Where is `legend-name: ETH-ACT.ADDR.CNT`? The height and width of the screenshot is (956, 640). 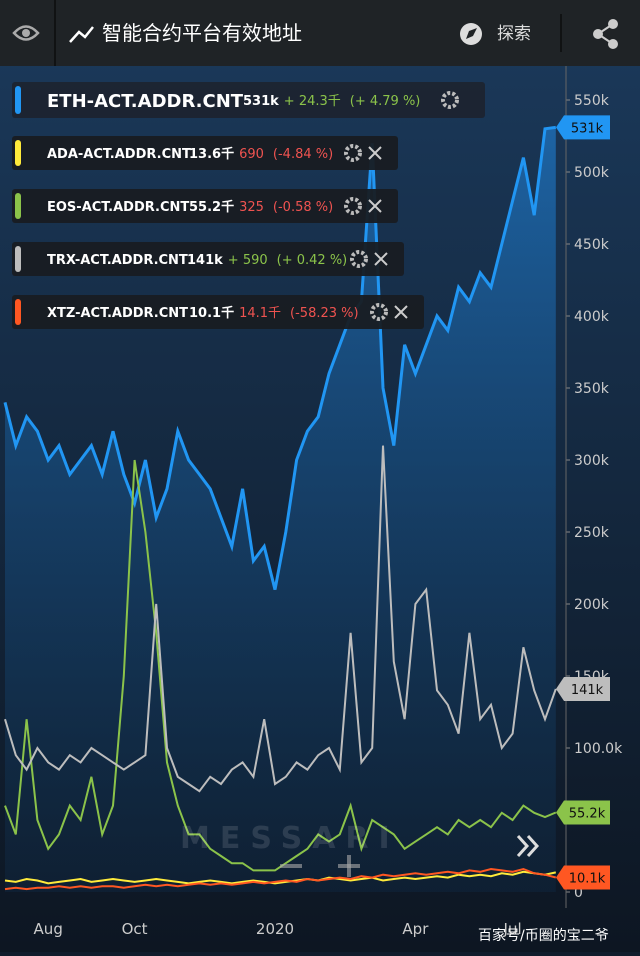
legend-name: ETH-ACT.ADDR.CNT is located at coordinates (145, 101).